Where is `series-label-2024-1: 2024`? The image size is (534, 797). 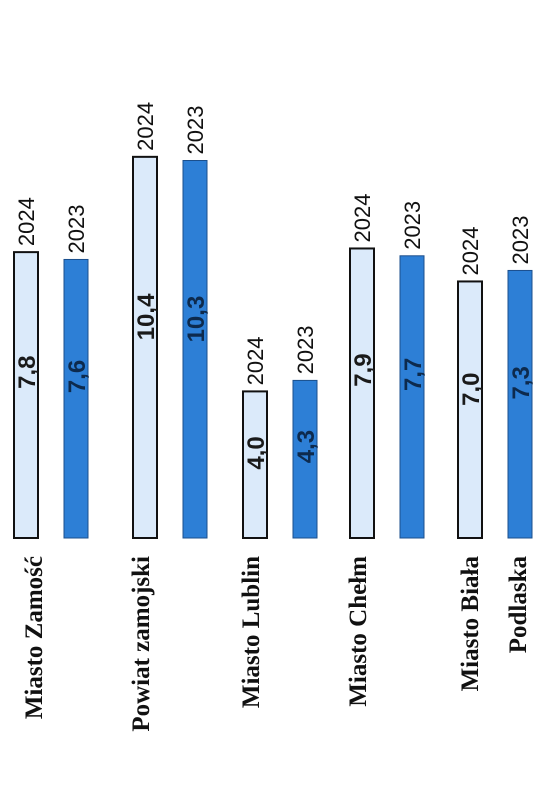
series-label-2024-1: 2024 is located at coordinates (145, 126).